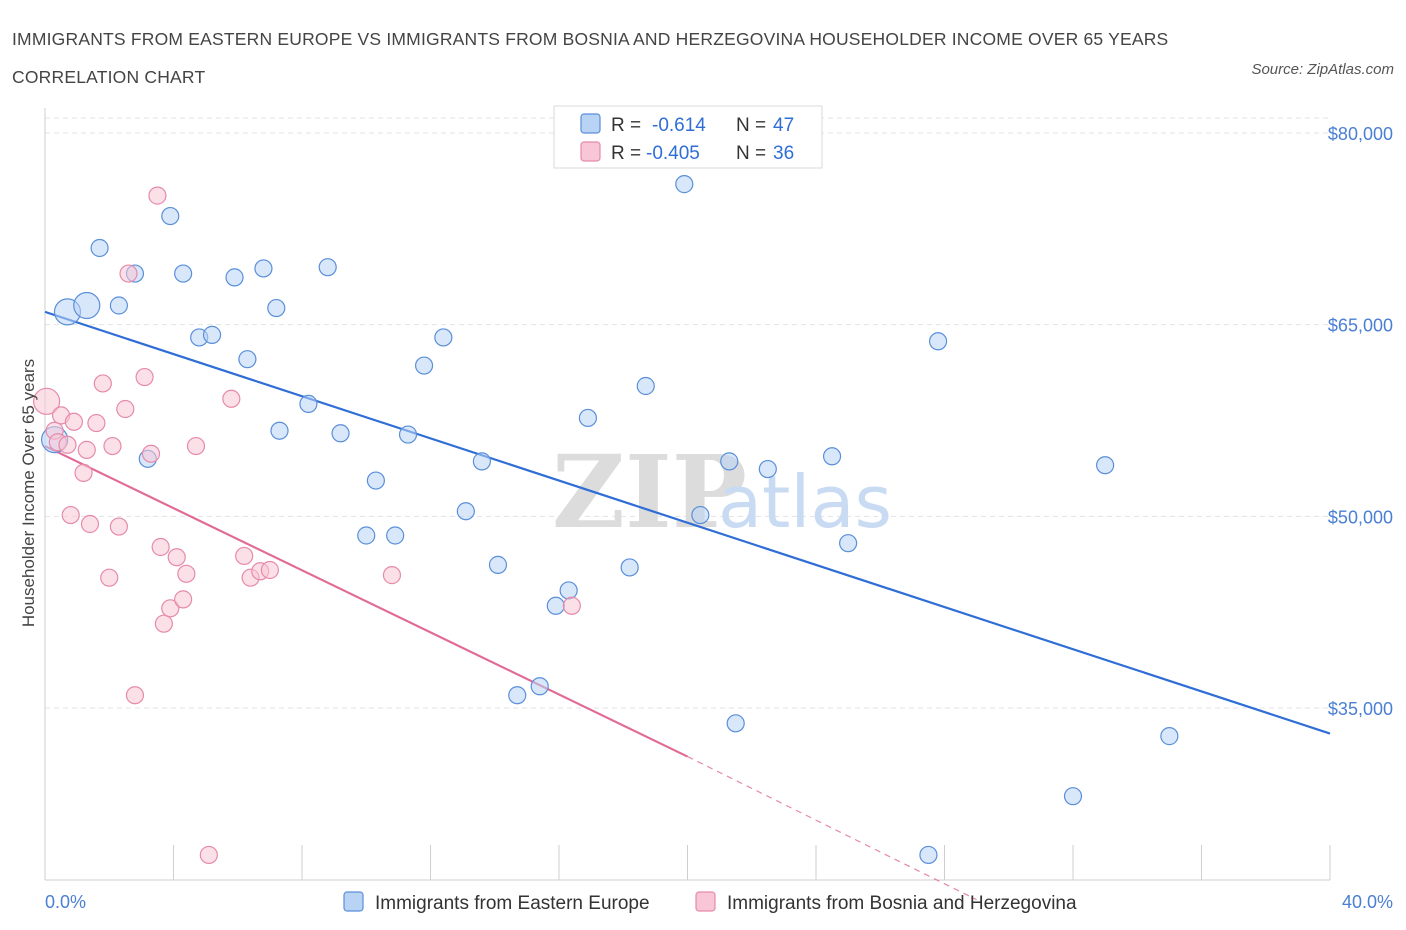 The image size is (1406, 930). Describe the element at coordinates (679, 125) in the screenshot. I see `legend-r-value-1: -0.614` at that location.